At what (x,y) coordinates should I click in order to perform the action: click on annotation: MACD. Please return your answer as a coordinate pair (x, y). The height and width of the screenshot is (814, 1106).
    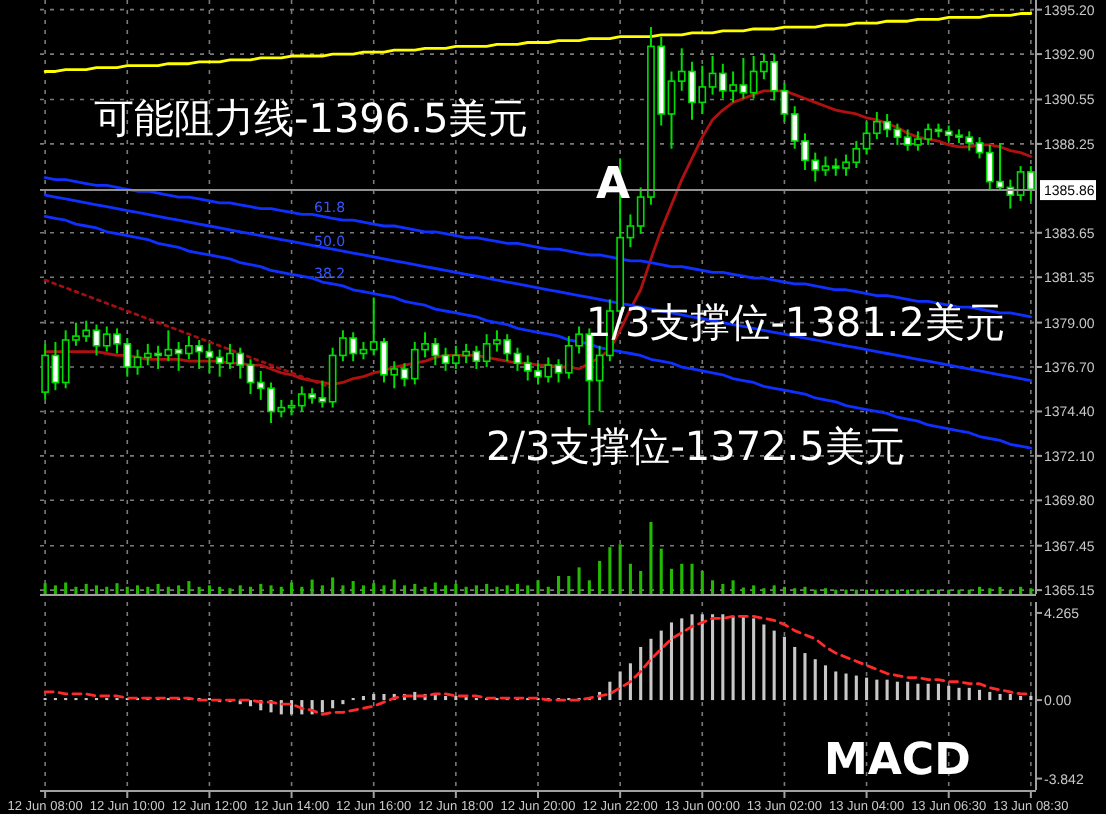
    Looking at the image, I should click on (897, 761).